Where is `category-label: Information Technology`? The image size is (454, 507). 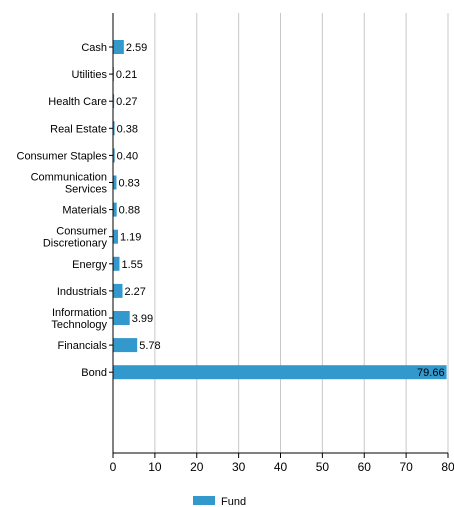
category-label: Information Technology is located at coordinates (79, 319).